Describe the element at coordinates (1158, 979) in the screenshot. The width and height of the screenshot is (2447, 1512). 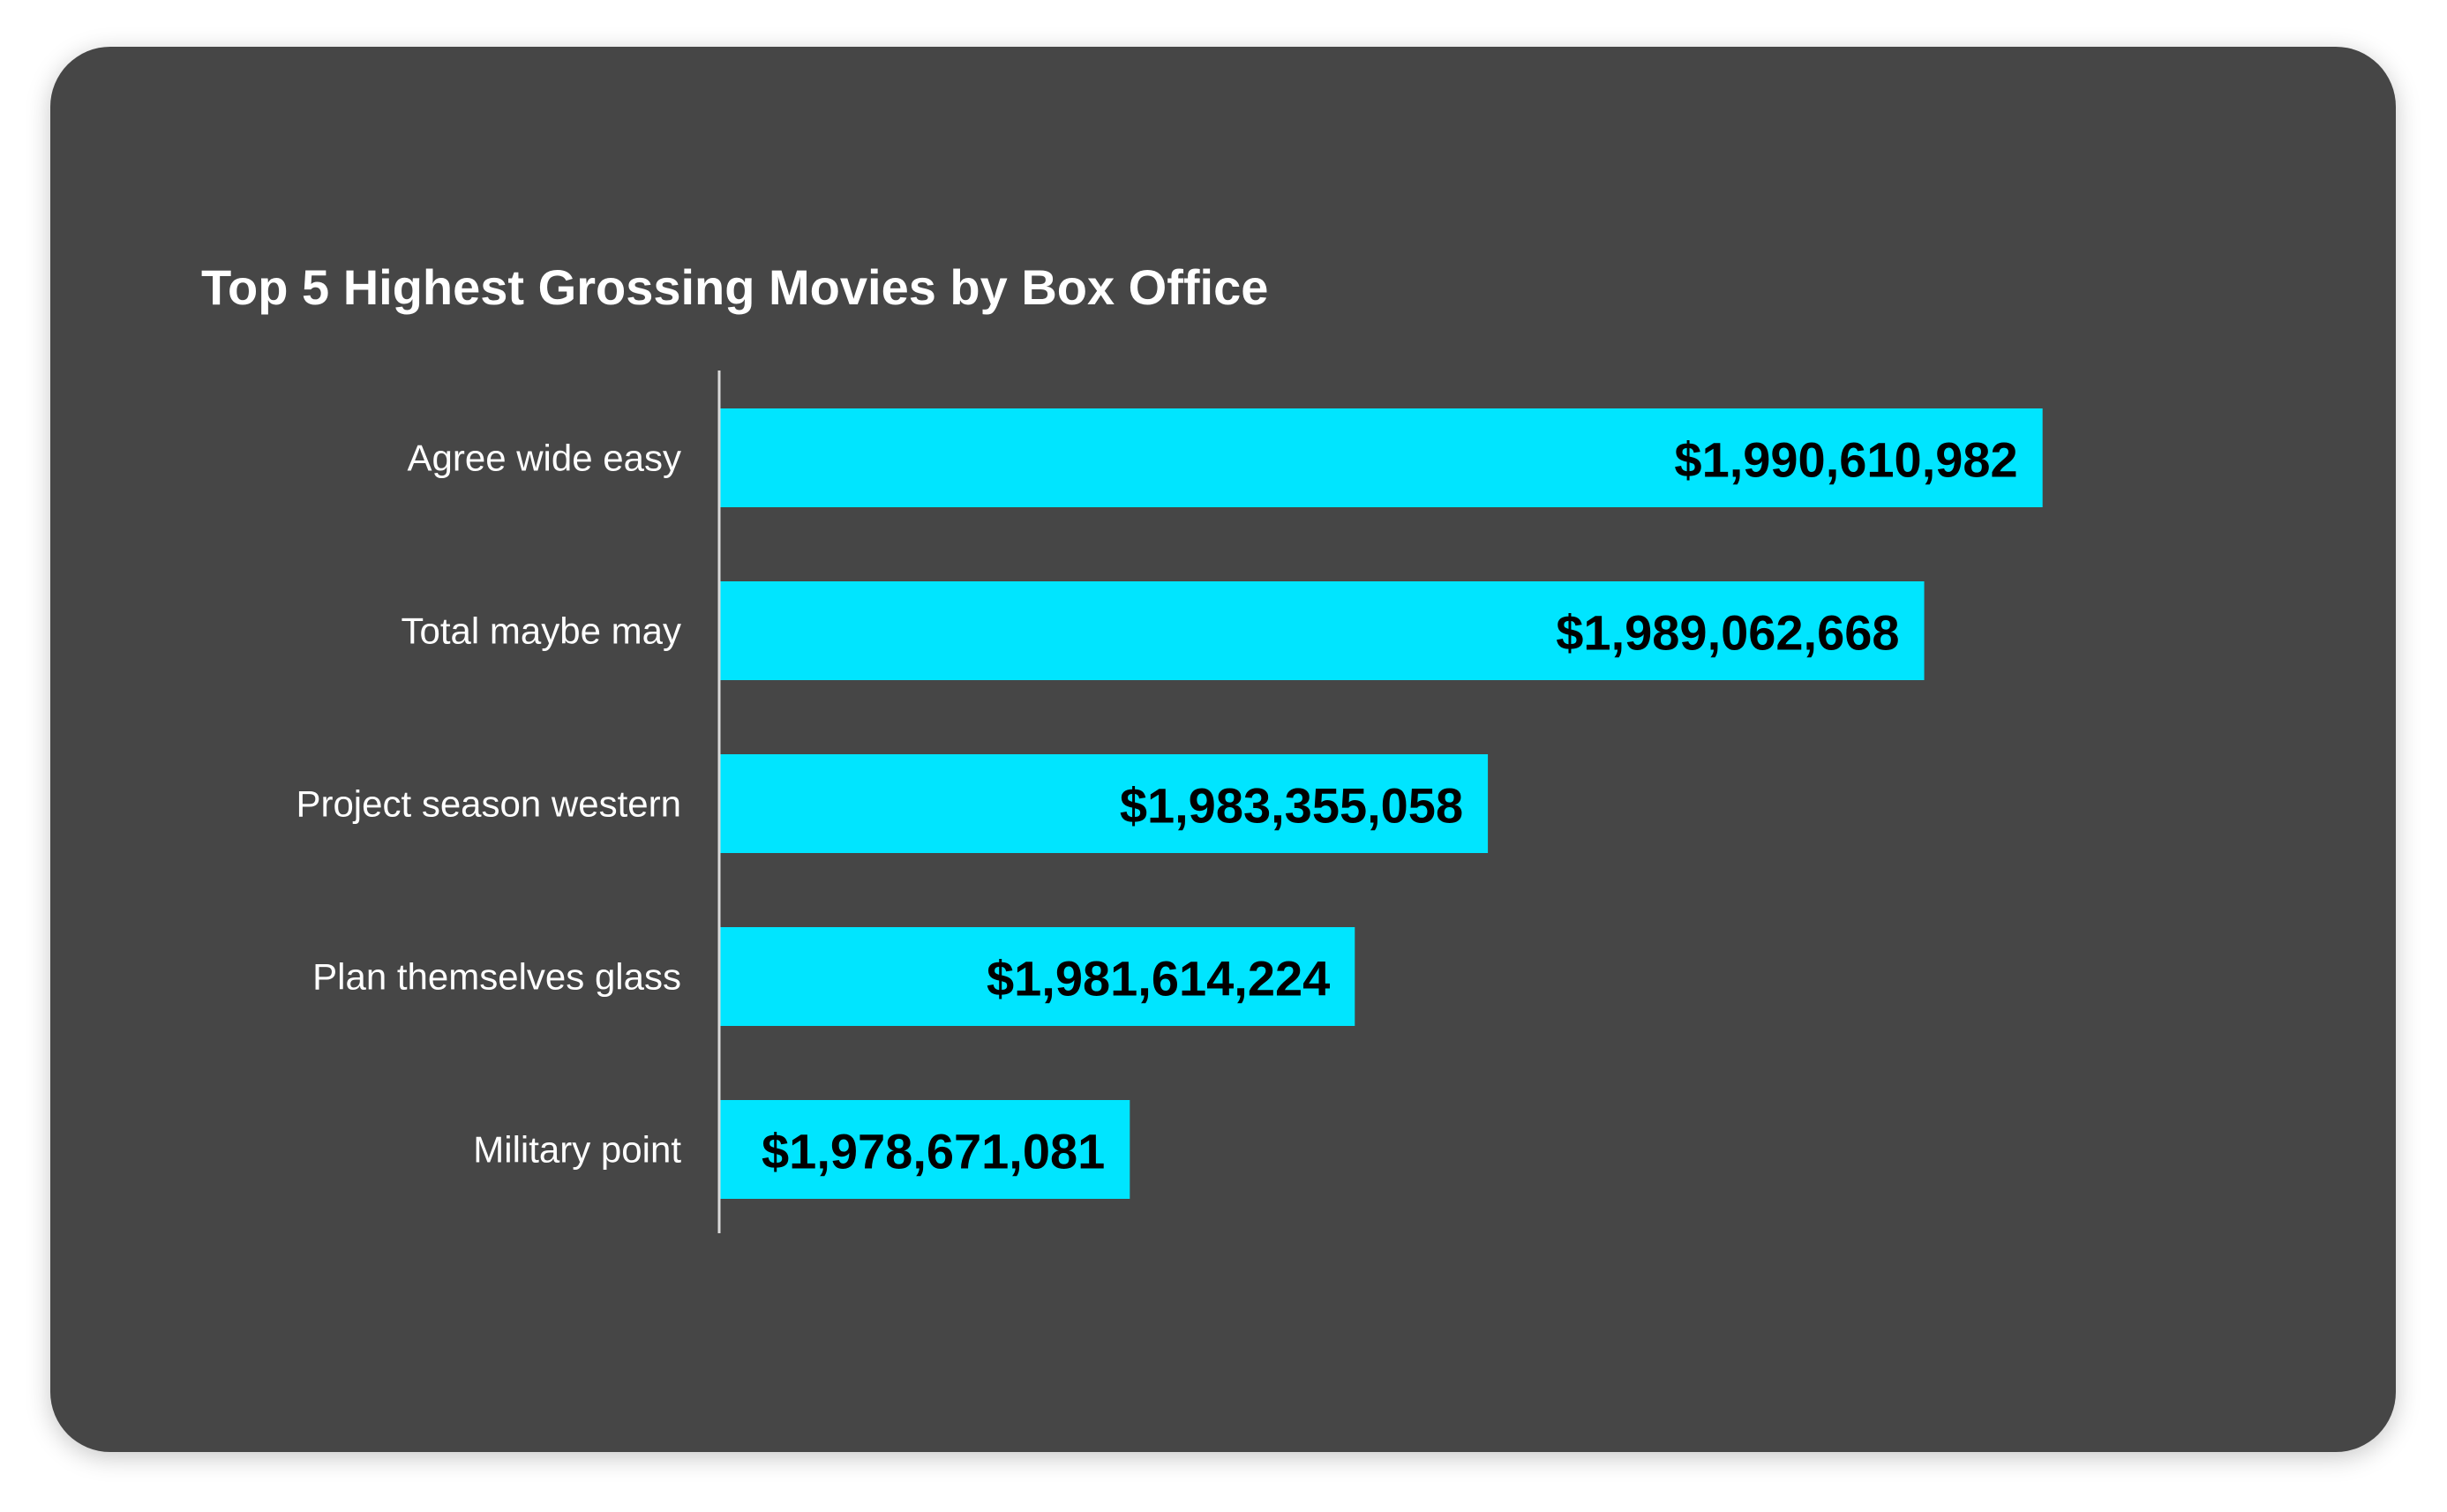
I see `value-label: $1,981,614,224` at that location.